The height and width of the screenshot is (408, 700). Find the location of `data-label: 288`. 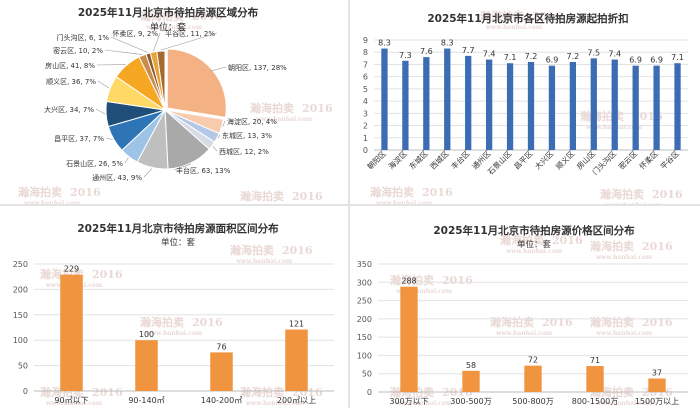

data-label: 288 is located at coordinates (408, 281).